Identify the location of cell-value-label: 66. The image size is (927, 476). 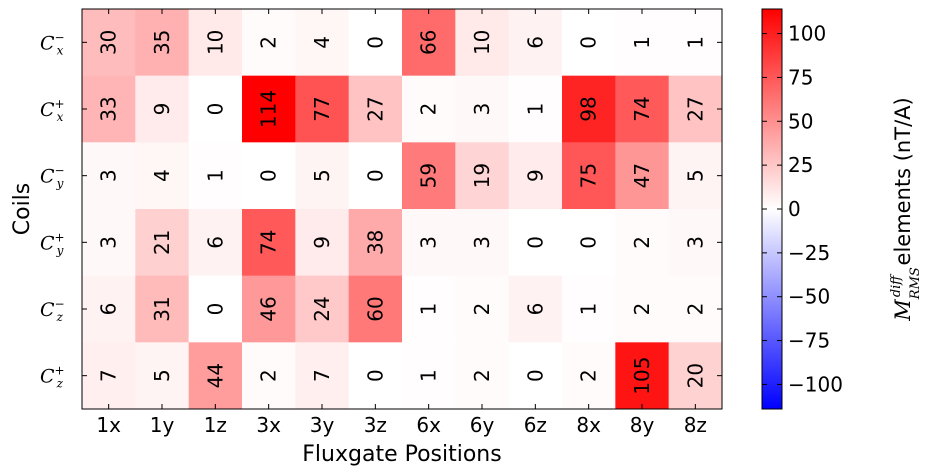
(429, 42).